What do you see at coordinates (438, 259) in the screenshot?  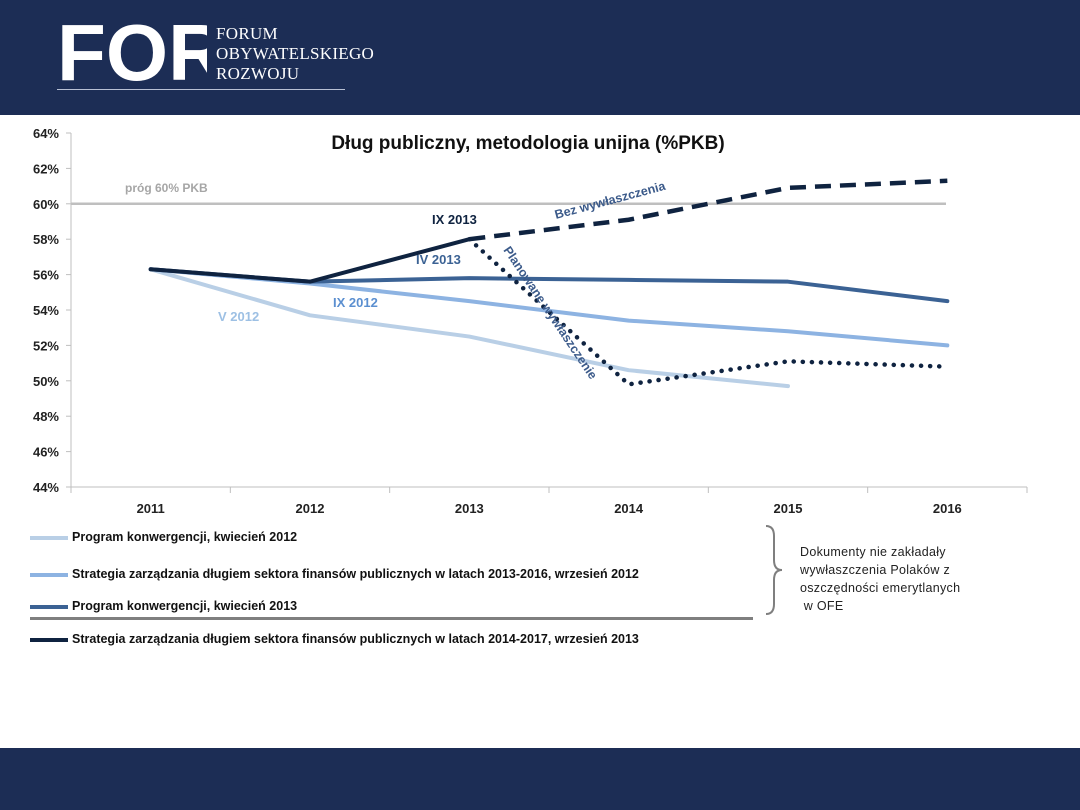 I see `annotation-label: IV 2013` at bounding box center [438, 259].